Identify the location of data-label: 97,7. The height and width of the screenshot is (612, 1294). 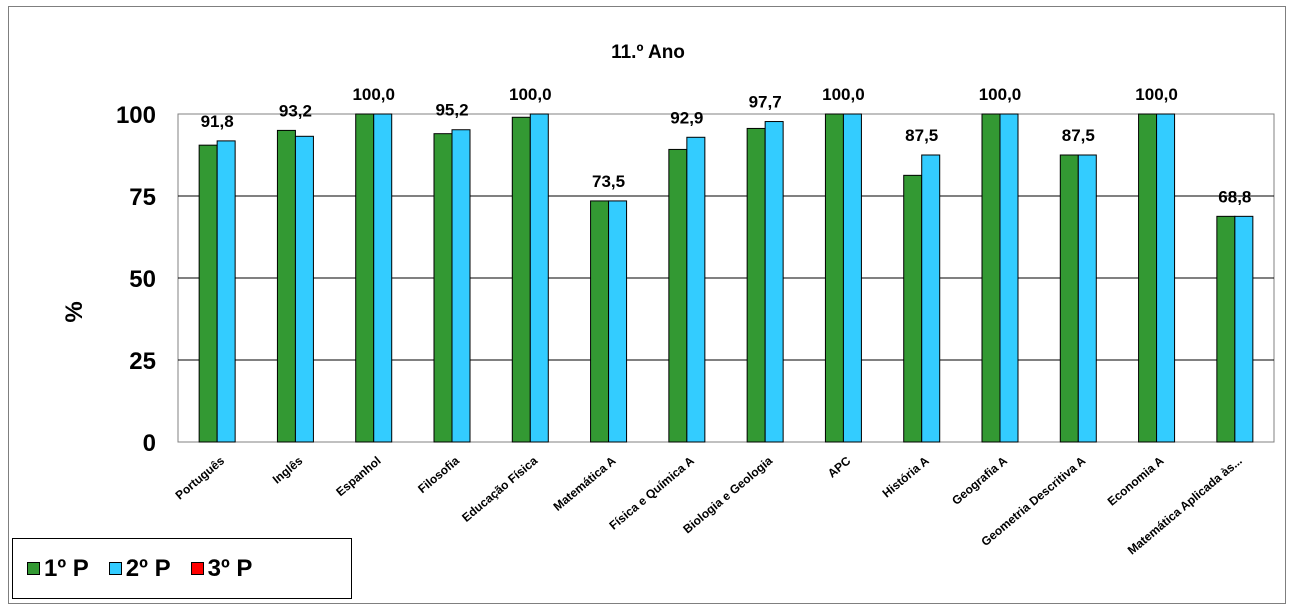
(765, 102).